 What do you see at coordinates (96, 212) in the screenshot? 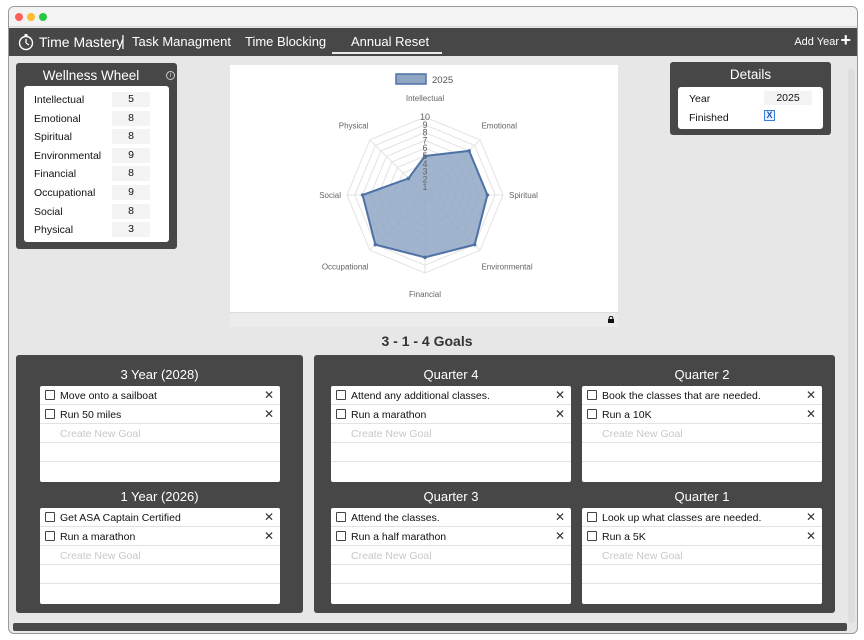
I see `wellness-row: Social 8` at bounding box center [96, 212].